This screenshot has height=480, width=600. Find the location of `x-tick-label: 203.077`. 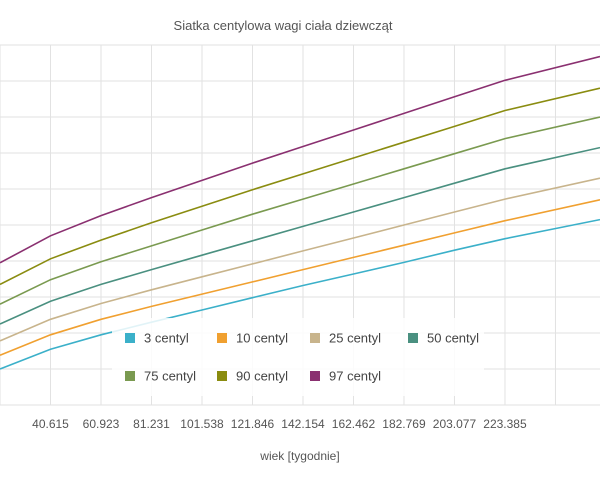

x-tick-label: 203.077 is located at coordinates (455, 424).